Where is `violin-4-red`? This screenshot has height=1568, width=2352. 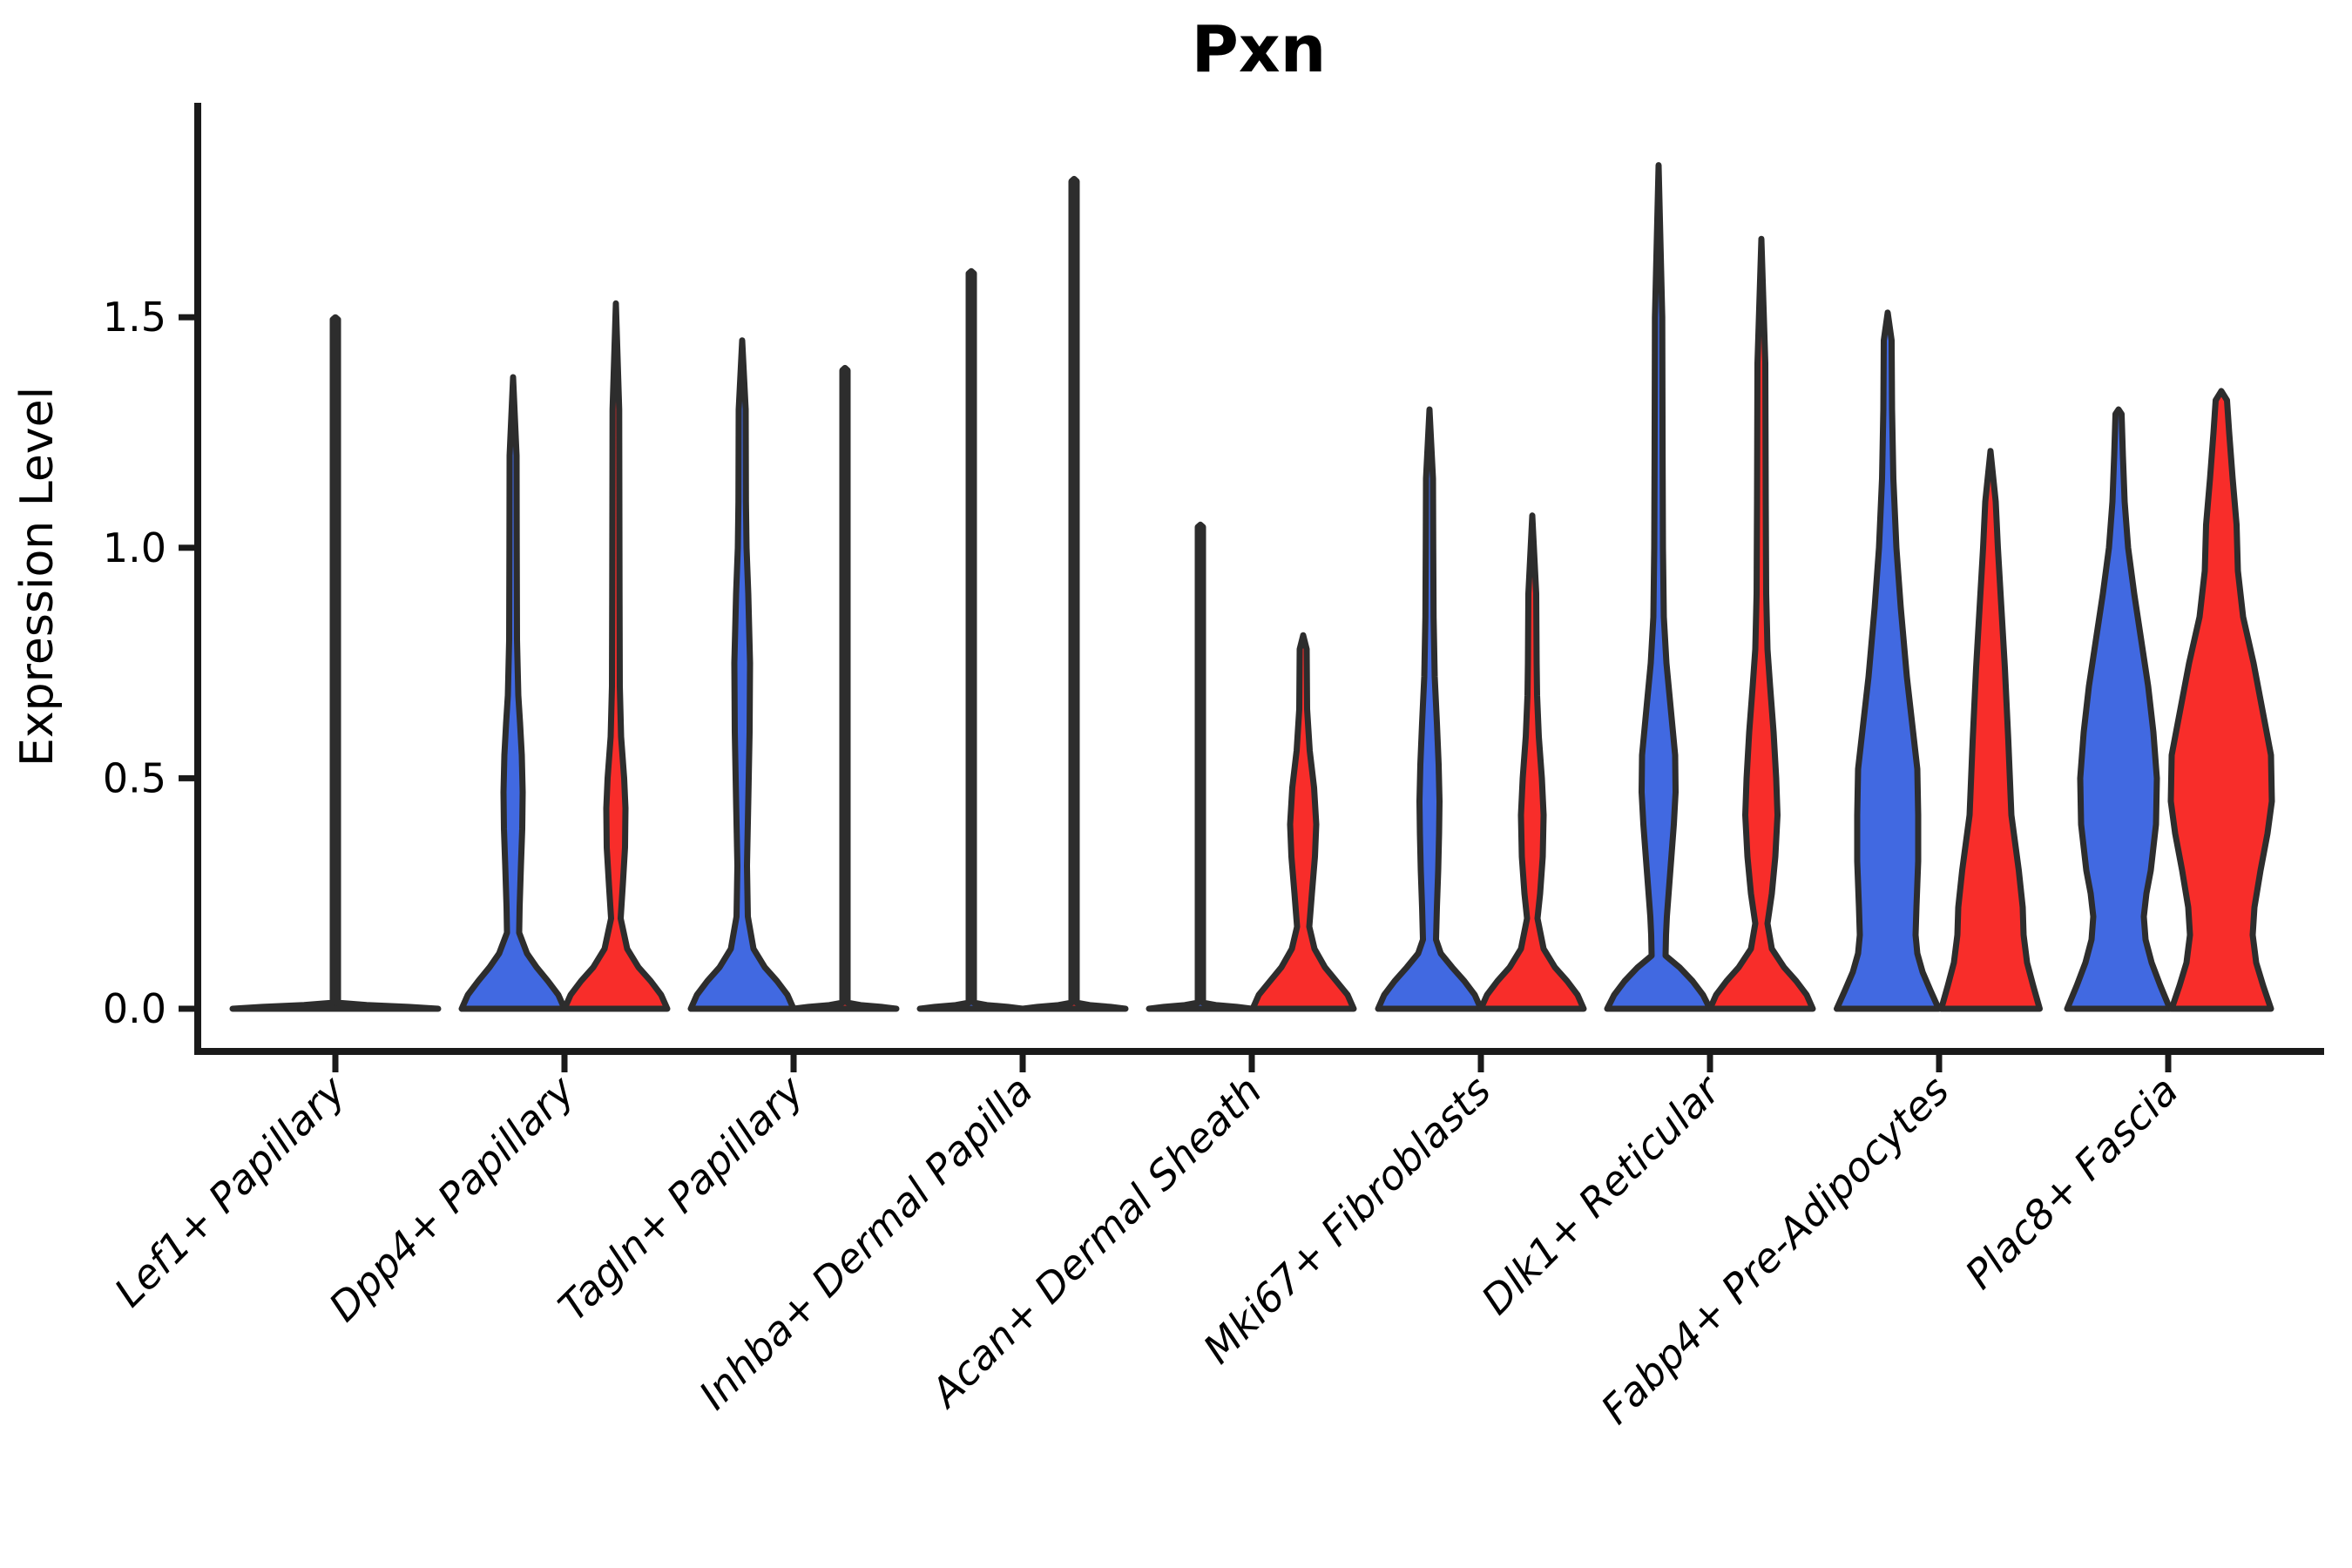
violin-4-red is located at coordinates (1074, 593).